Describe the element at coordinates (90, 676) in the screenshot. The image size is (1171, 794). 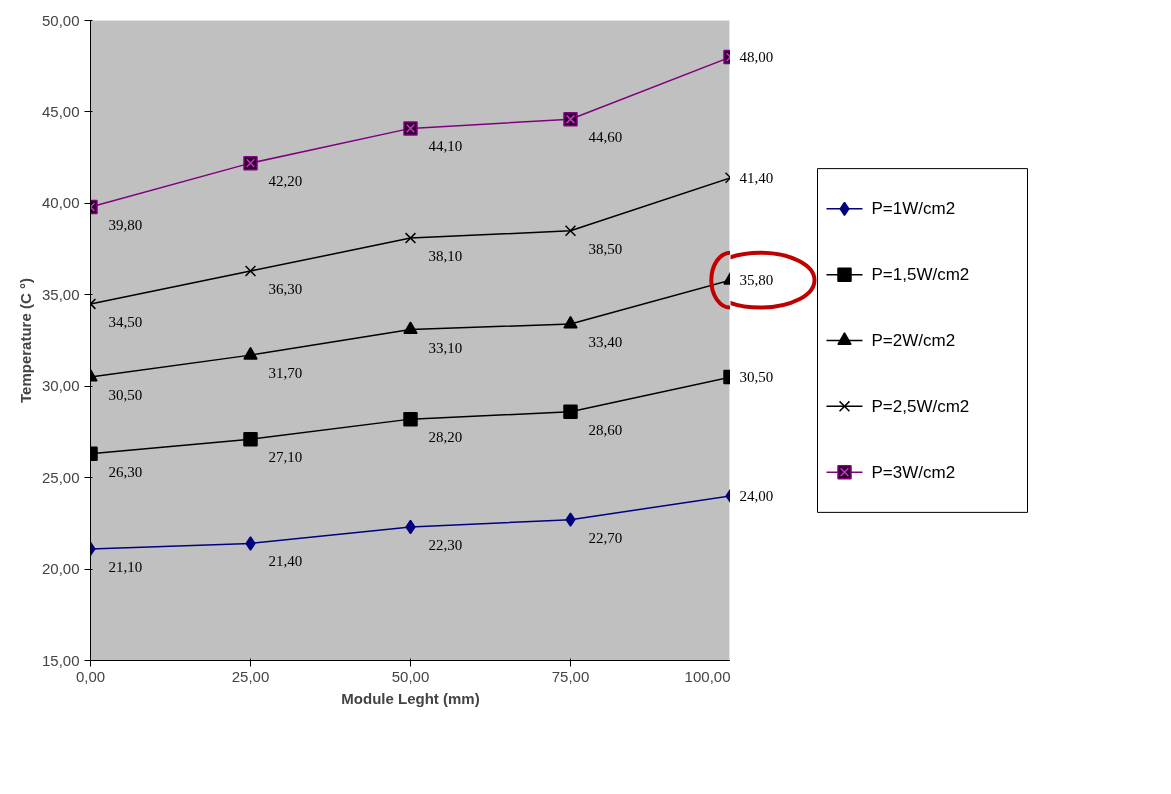
I see `x-tick-label: 0,00` at that location.